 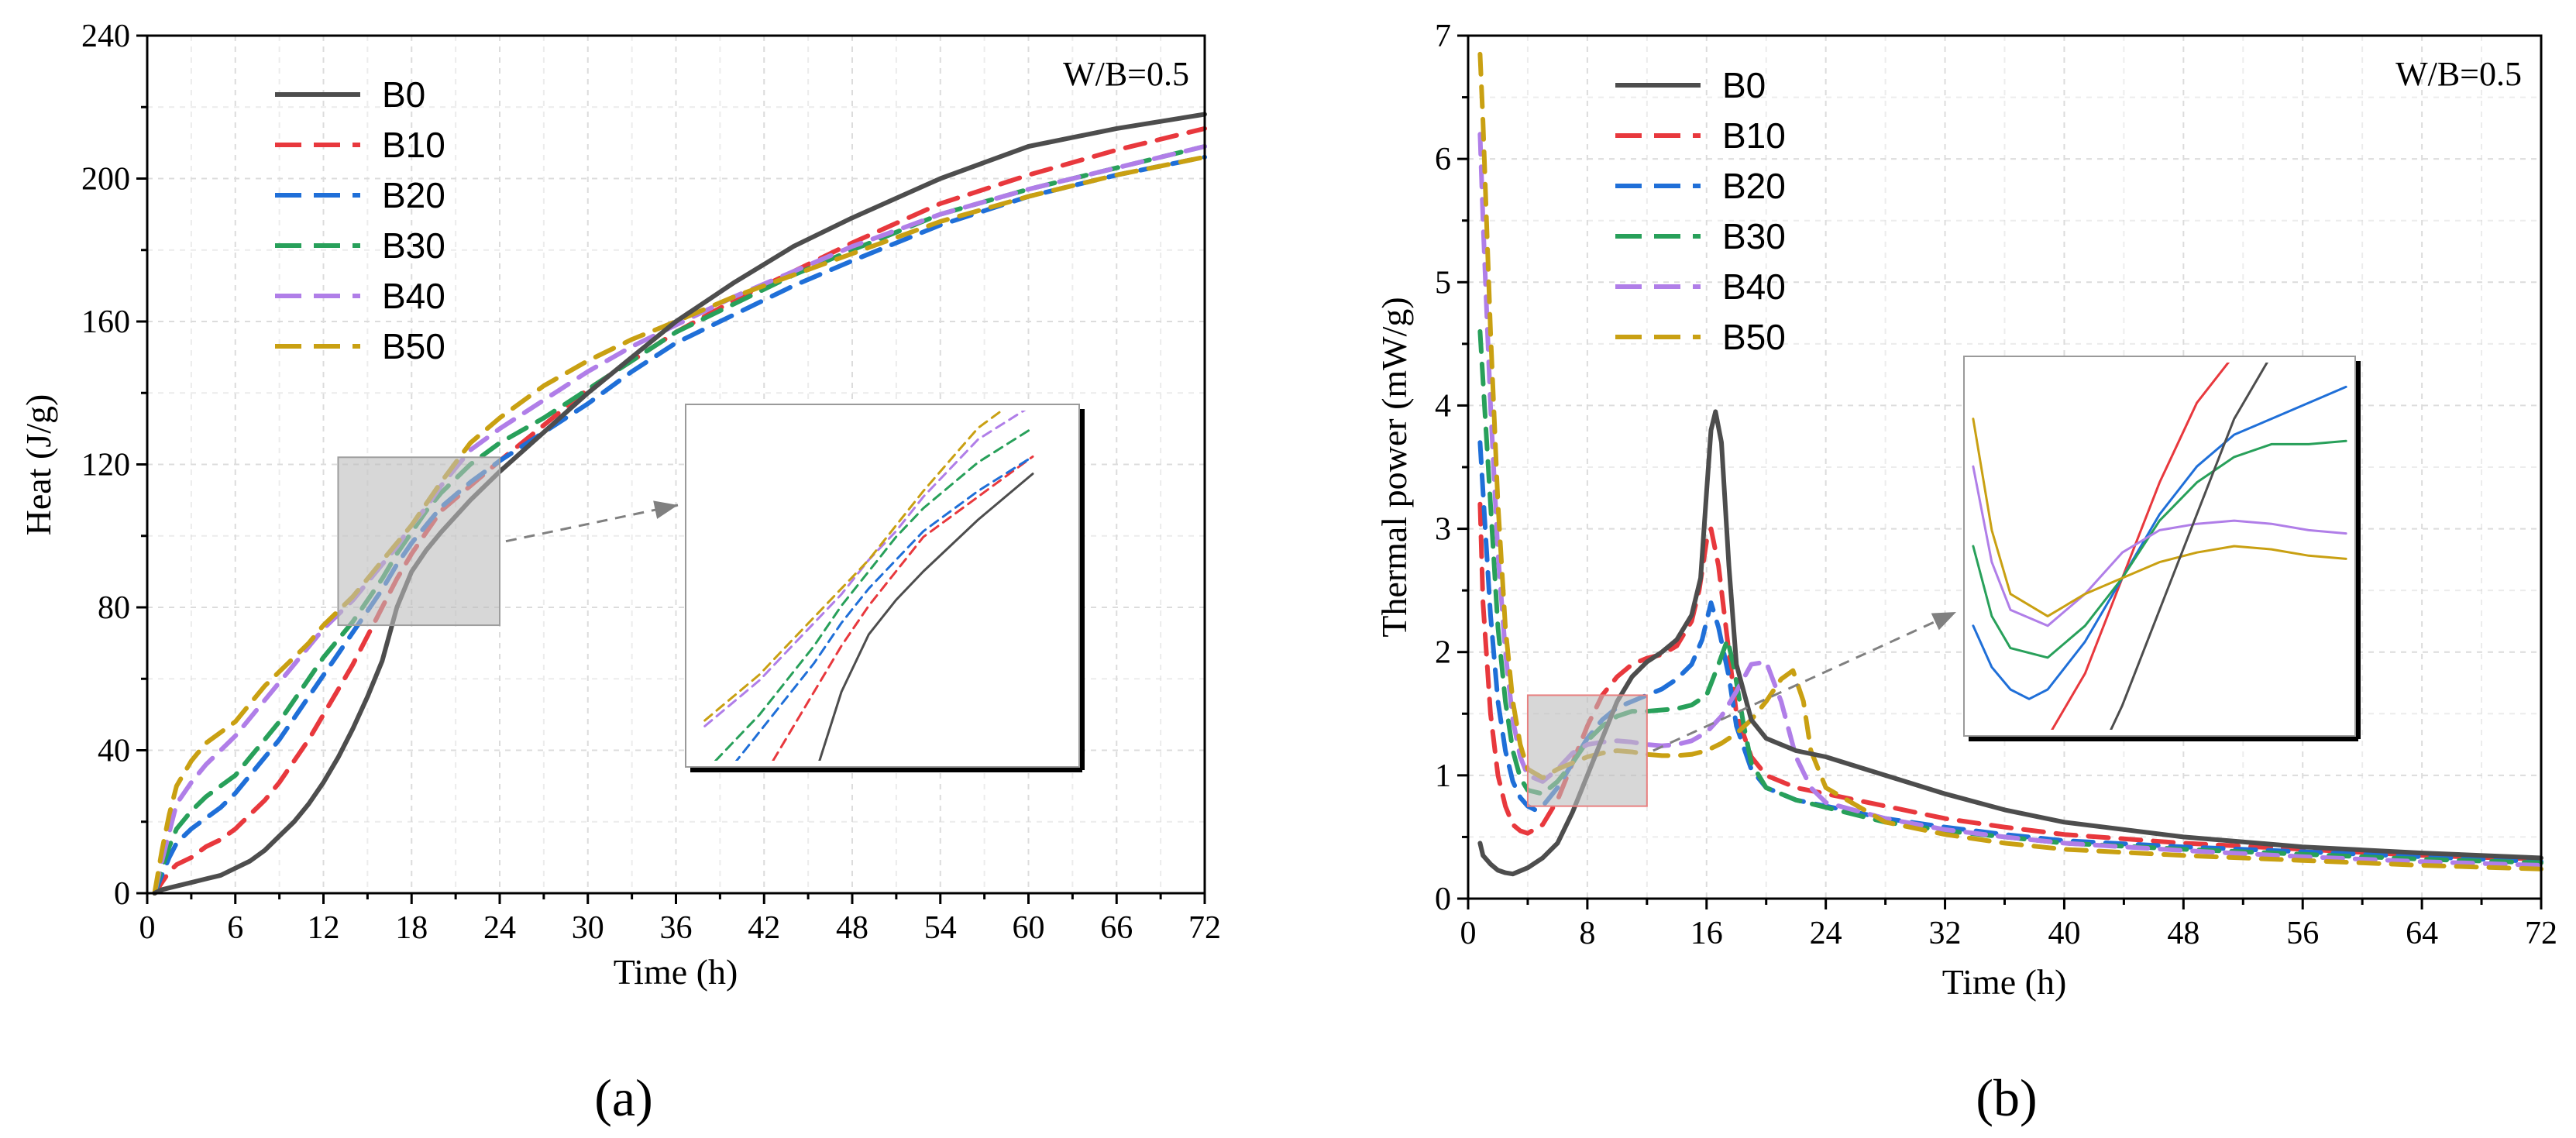 What do you see at coordinates (114, 751) in the screenshot?
I see `y-tick-label: 40` at bounding box center [114, 751].